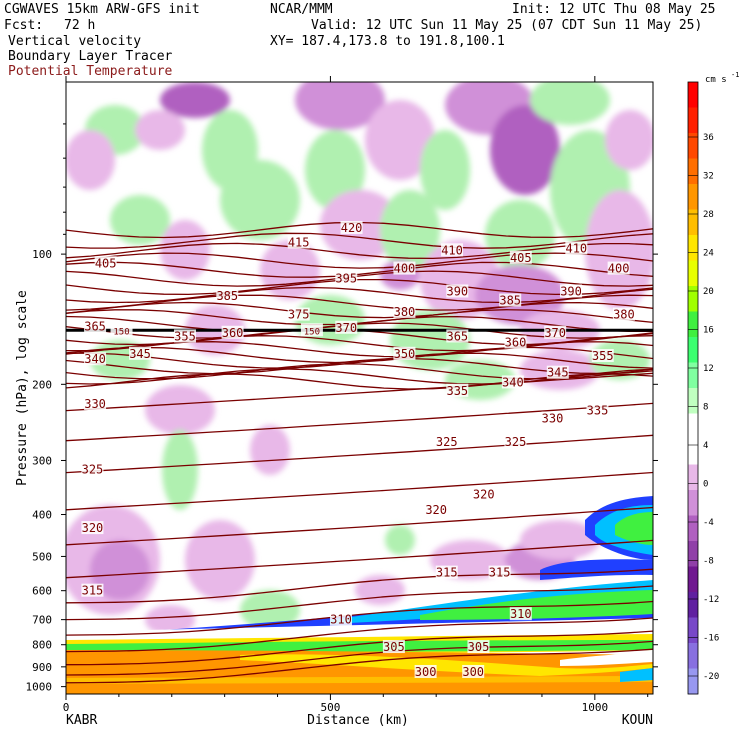 This screenshot has height=740, width=740. I want to click on colorbar-label: 4, so click(705, 446).